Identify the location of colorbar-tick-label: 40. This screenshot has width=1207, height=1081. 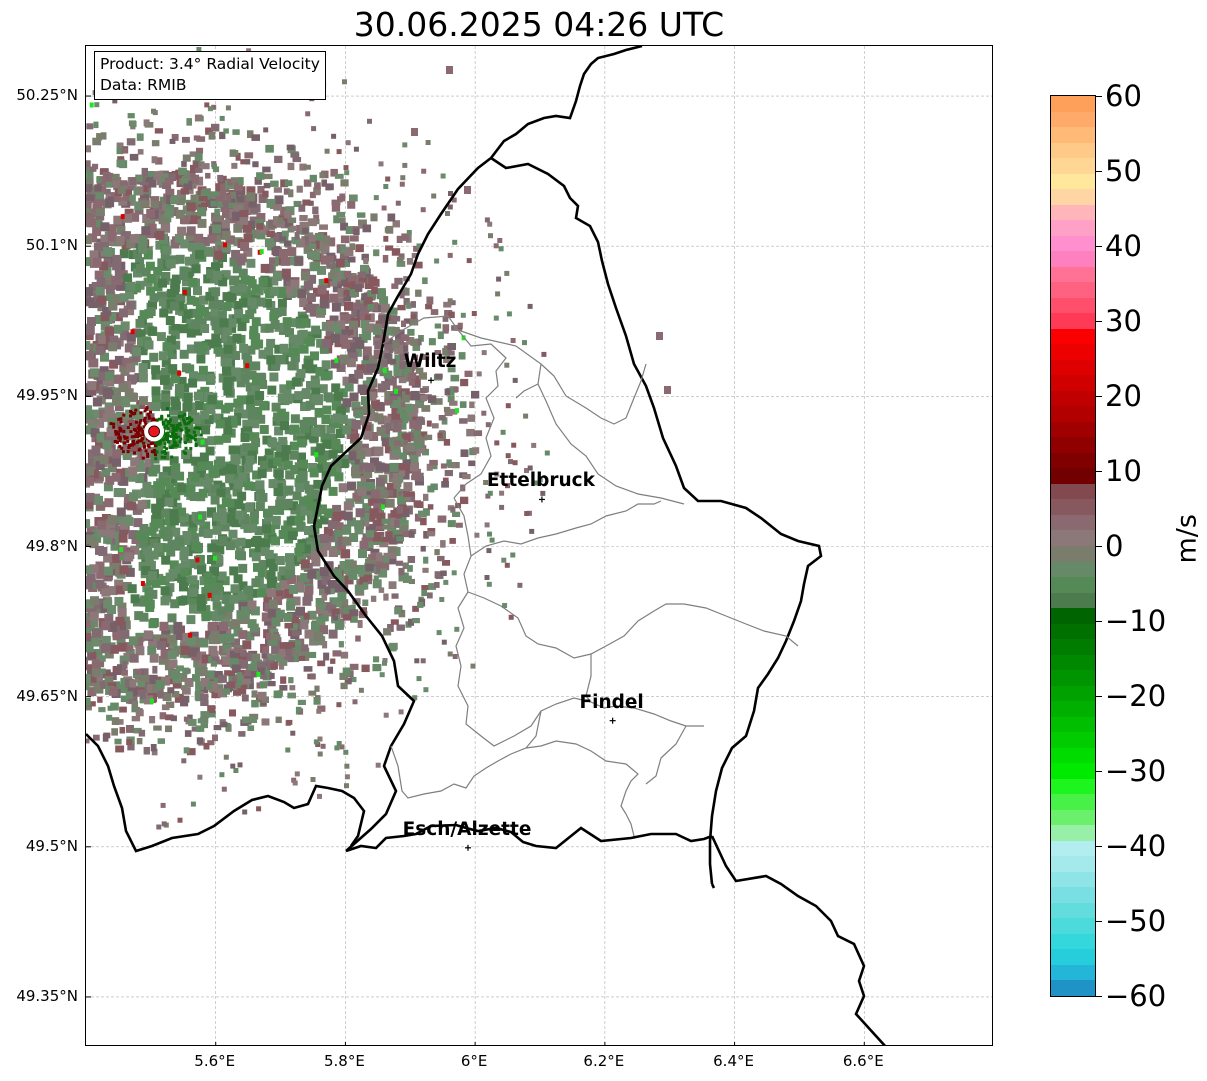
(1123, 246).